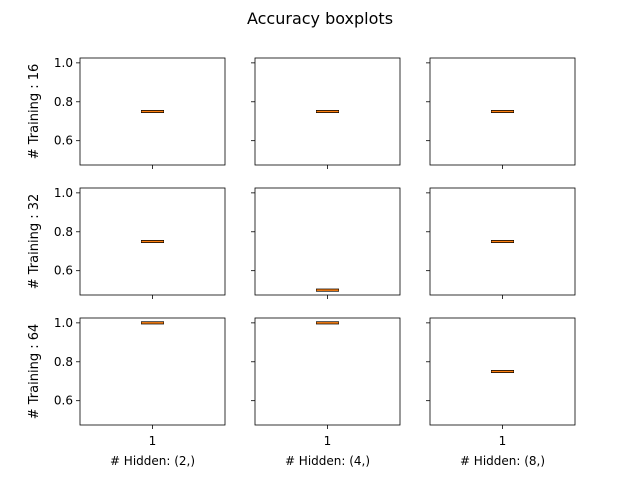 The width and height of the screenshot is (640, 480). What do you see at coordinates (501, 113) in the screenshot?
I see `subplot-r1-c3` at bounding box center [501, 113].